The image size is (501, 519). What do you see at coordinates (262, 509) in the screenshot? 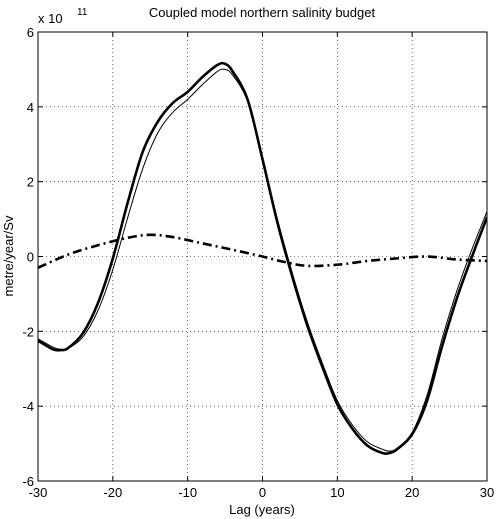
I see `x-axis-label: Lag (years)` at bounding box center [262, 509].